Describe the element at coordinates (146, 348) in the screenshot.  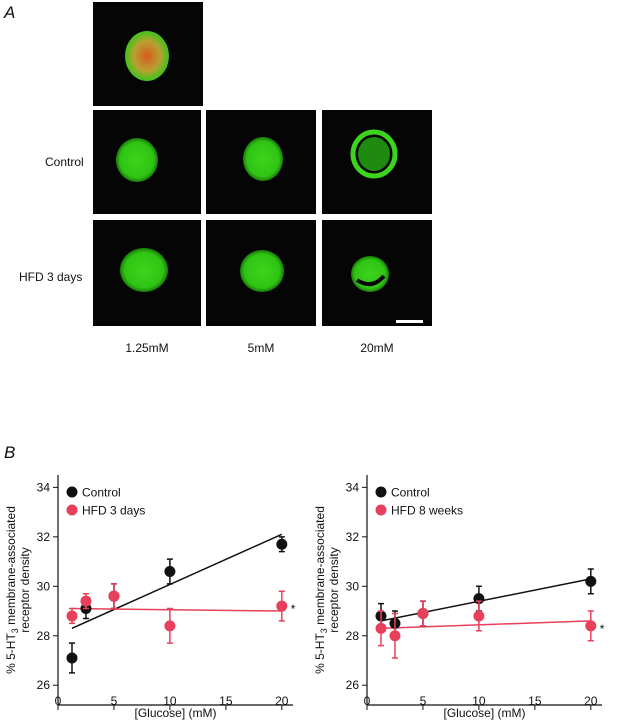
I see `column-label: 1.25mM` at that location.